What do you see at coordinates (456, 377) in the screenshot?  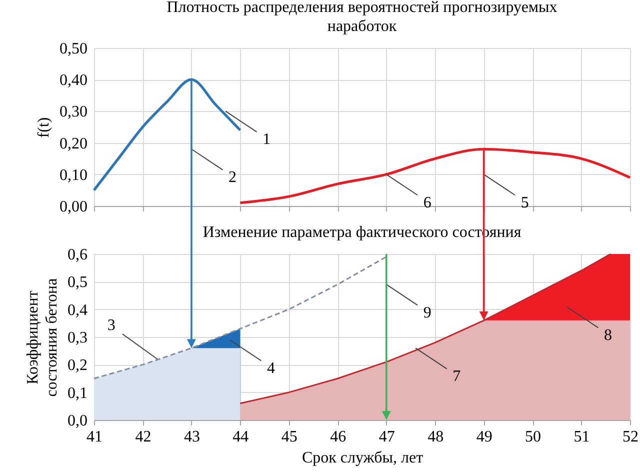 I see `annotation: 7` at bounding box center [456, 377].